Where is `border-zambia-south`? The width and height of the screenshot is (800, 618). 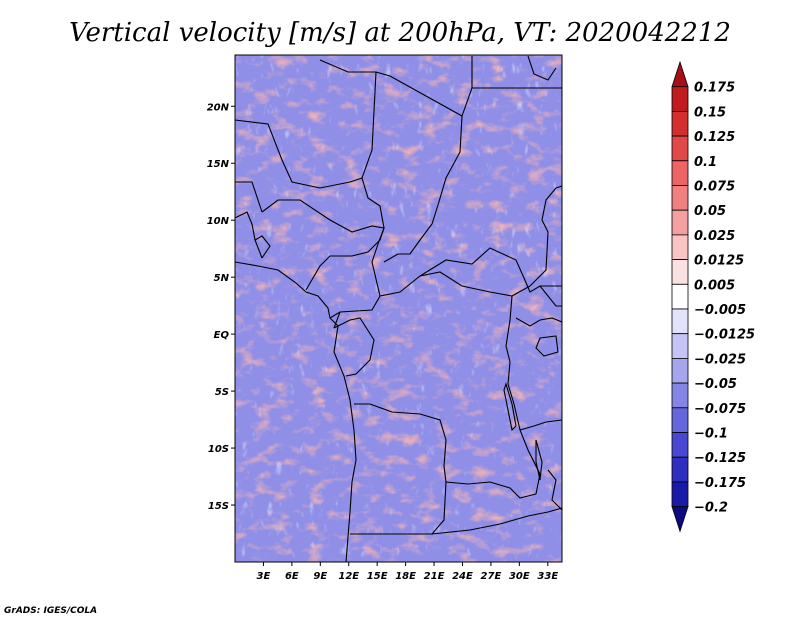 border-zambia-south is located at coordinates (496, 521).